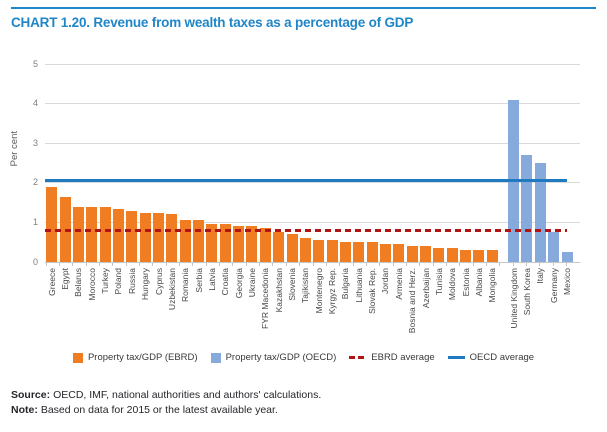  I want to click on x-label-belarus: Belarus, so click(78, 282).